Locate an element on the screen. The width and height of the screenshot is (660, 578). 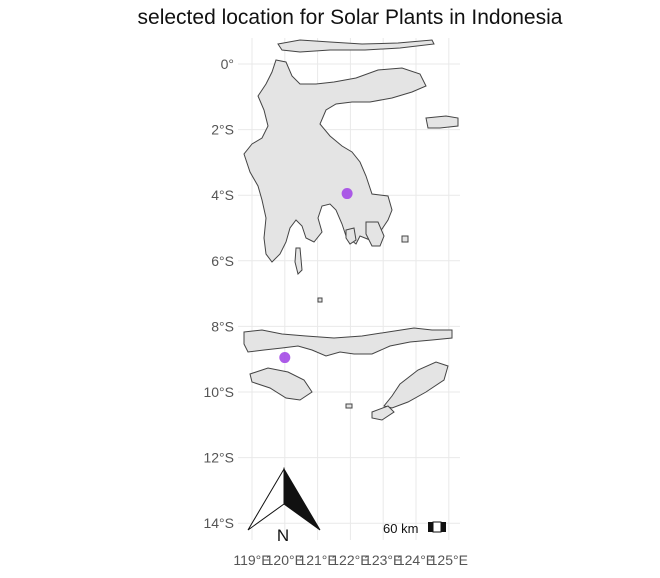
north-arrow-label: N is located at coordinates (283, 535).